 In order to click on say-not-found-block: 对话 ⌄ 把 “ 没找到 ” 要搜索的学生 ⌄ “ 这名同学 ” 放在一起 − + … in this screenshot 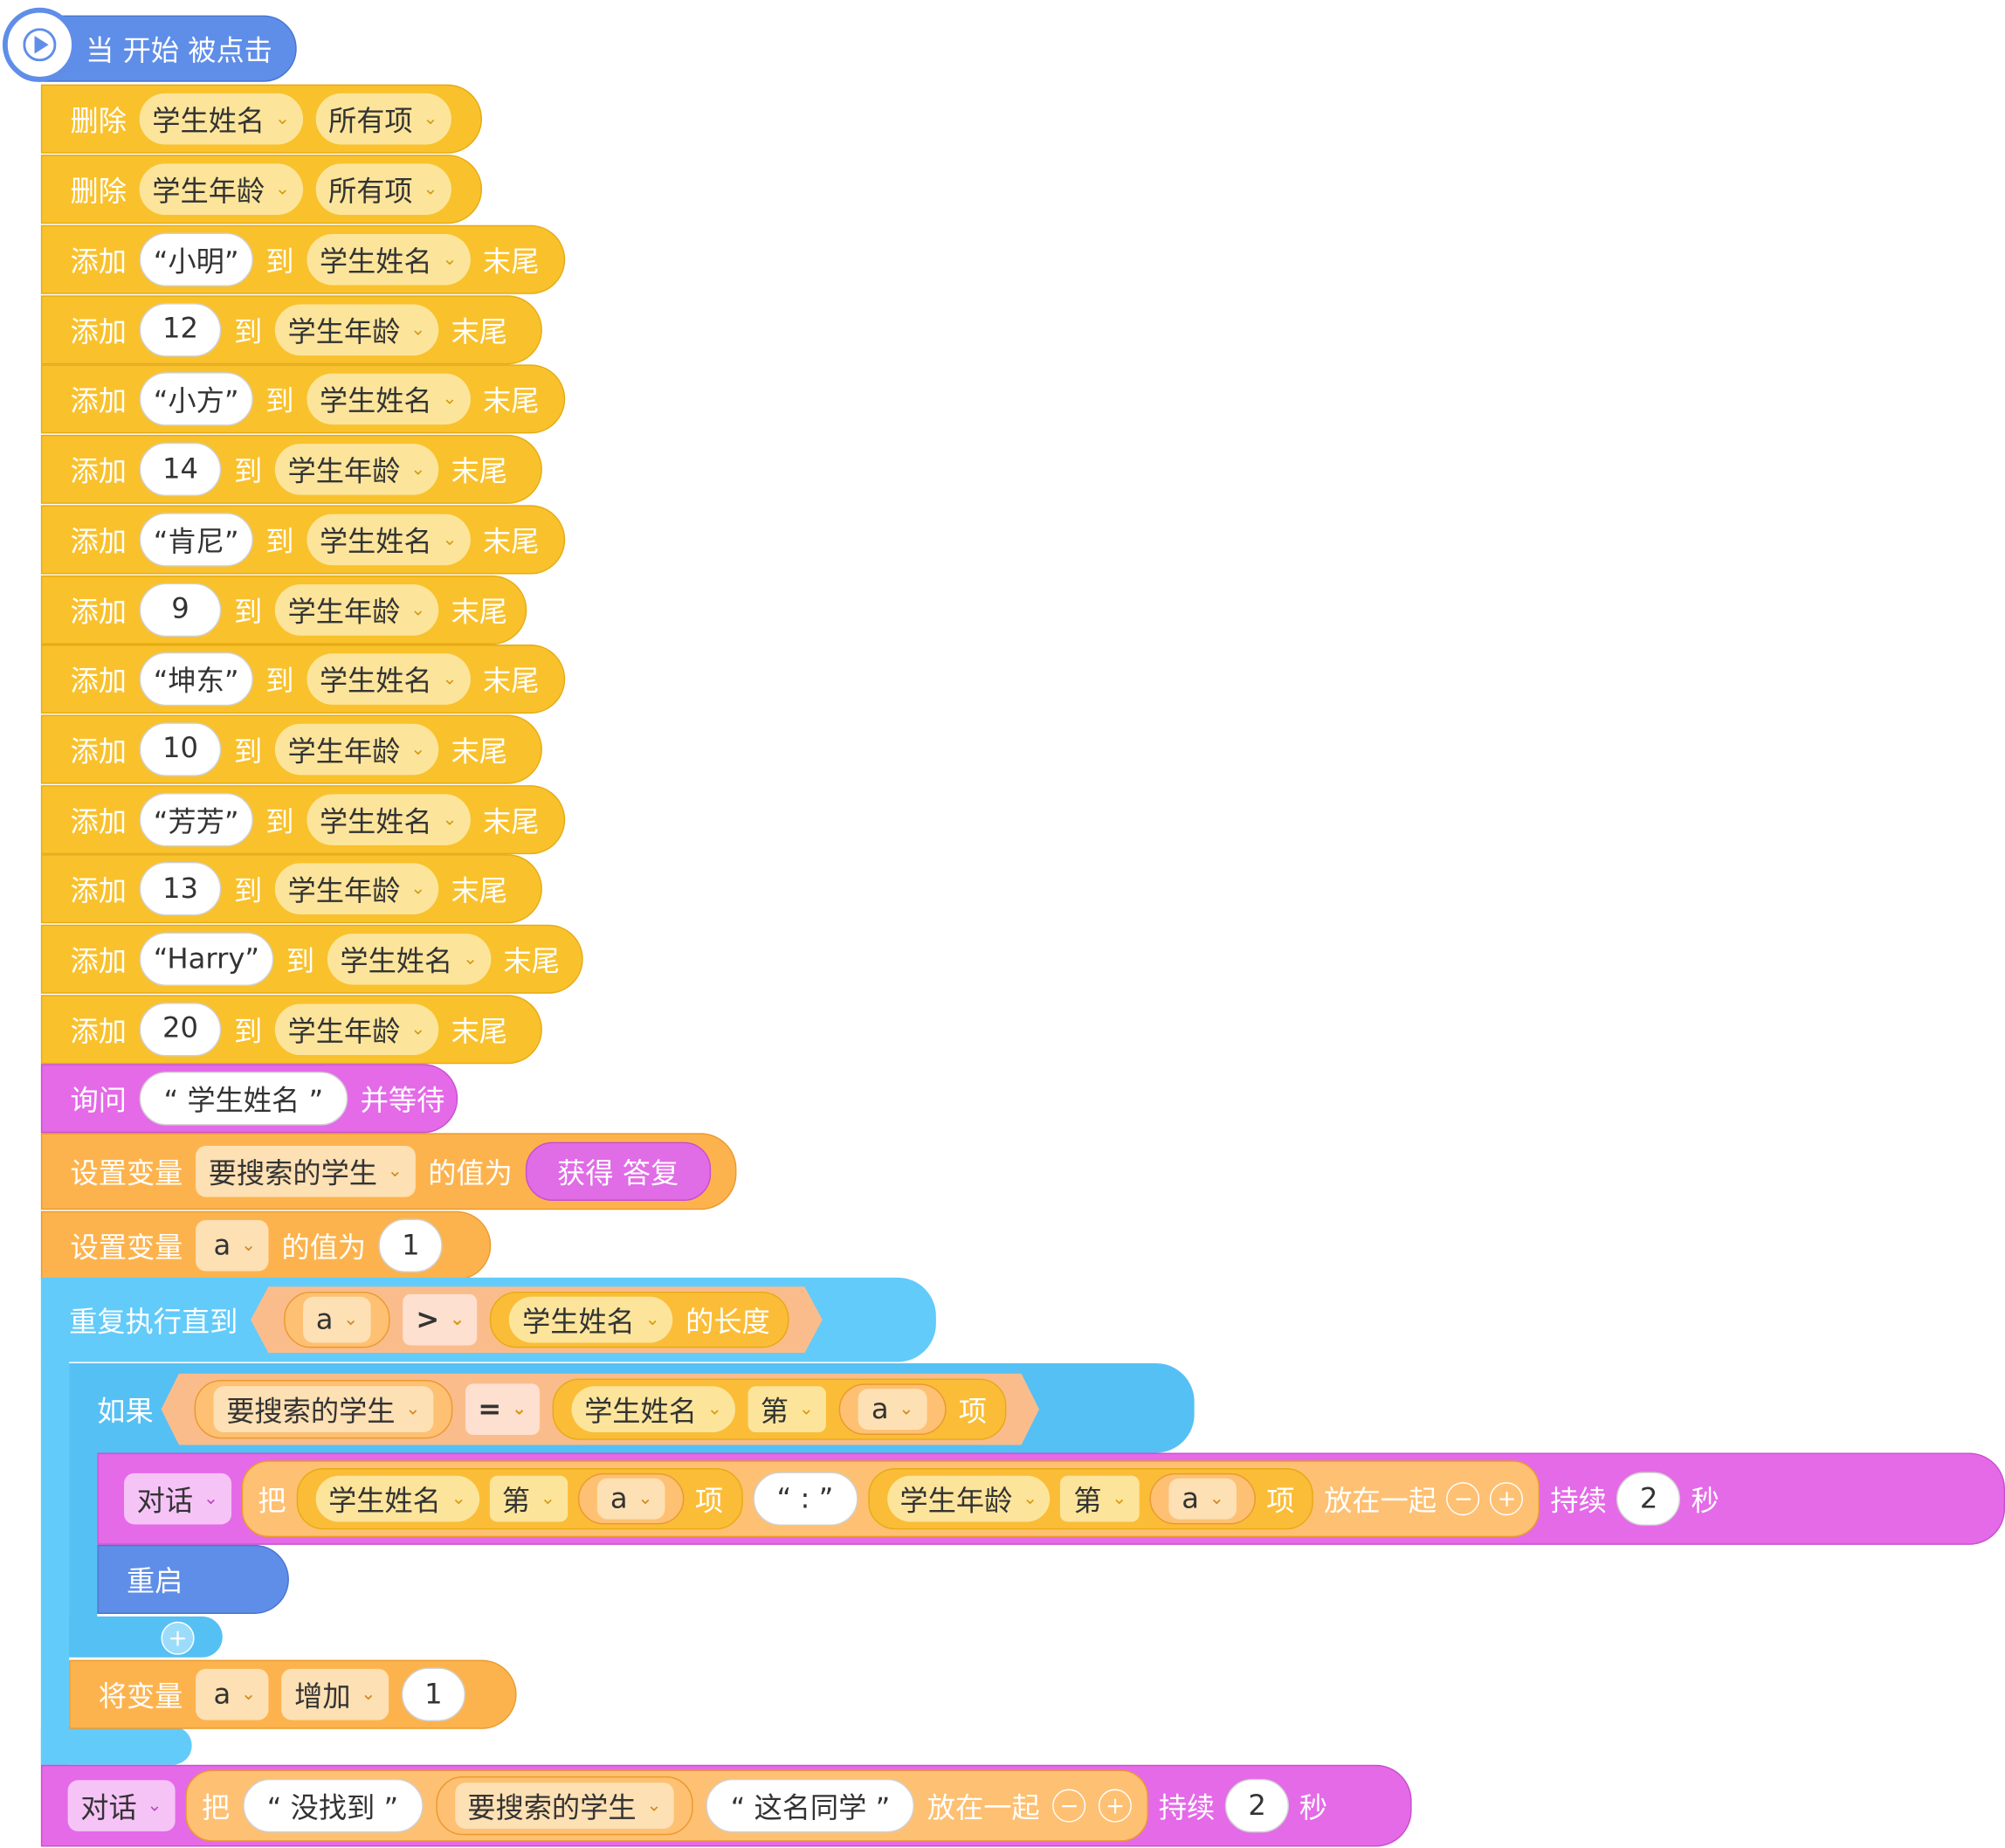, I will do `click(726, 1805)`.